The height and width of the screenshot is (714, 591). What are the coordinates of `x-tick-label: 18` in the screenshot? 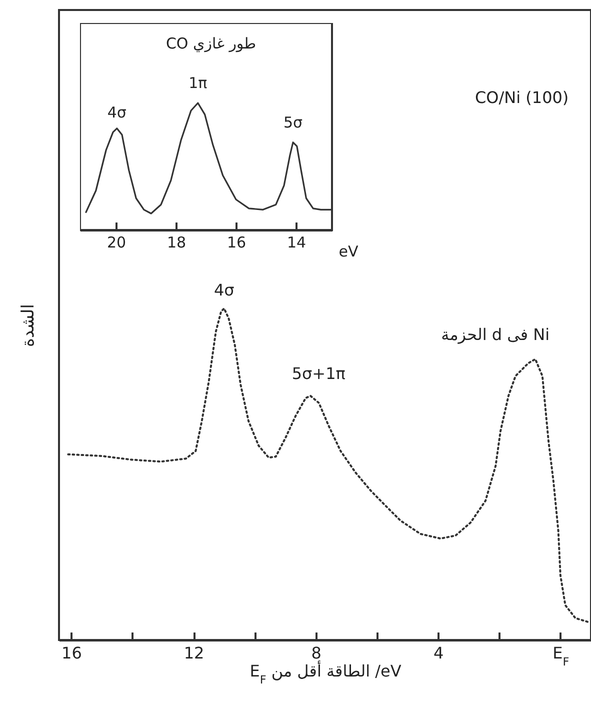 It's located at (176, 243).